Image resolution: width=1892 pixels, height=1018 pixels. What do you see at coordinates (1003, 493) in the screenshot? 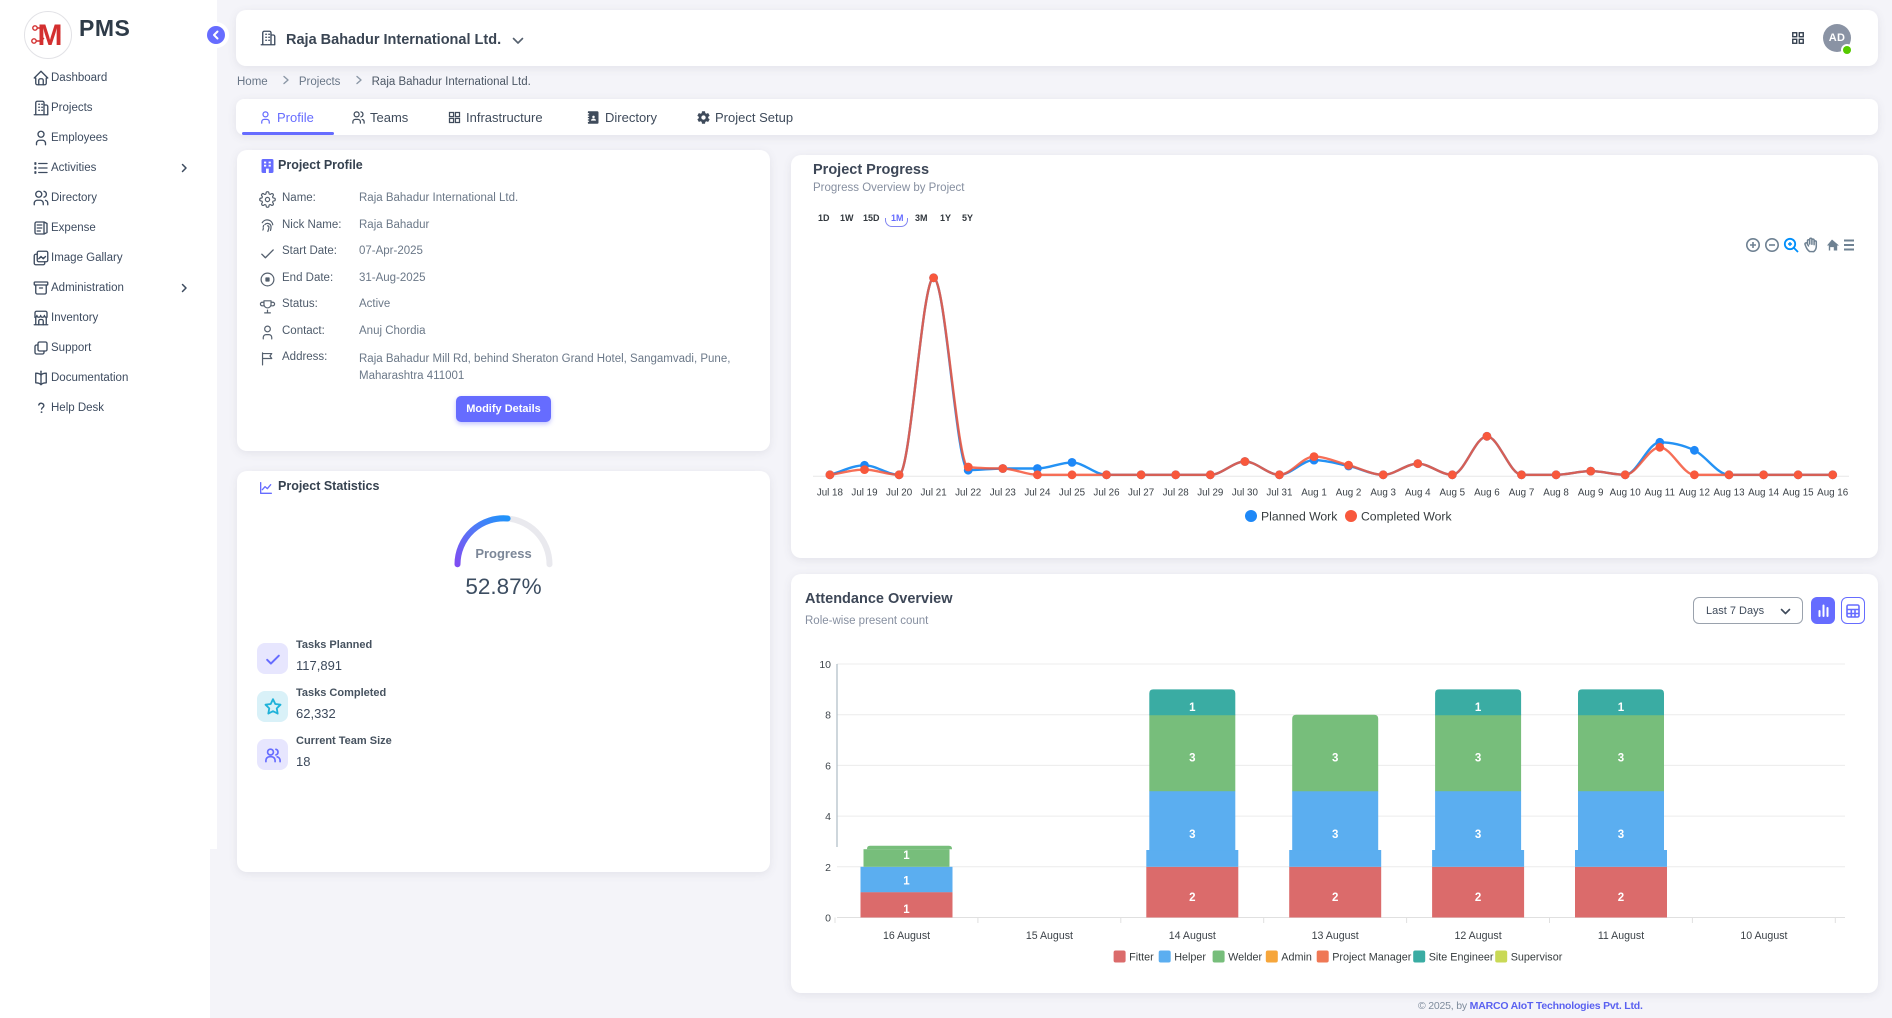
I see `svg-text: Jul 23` at bounding box center [1003, 493].